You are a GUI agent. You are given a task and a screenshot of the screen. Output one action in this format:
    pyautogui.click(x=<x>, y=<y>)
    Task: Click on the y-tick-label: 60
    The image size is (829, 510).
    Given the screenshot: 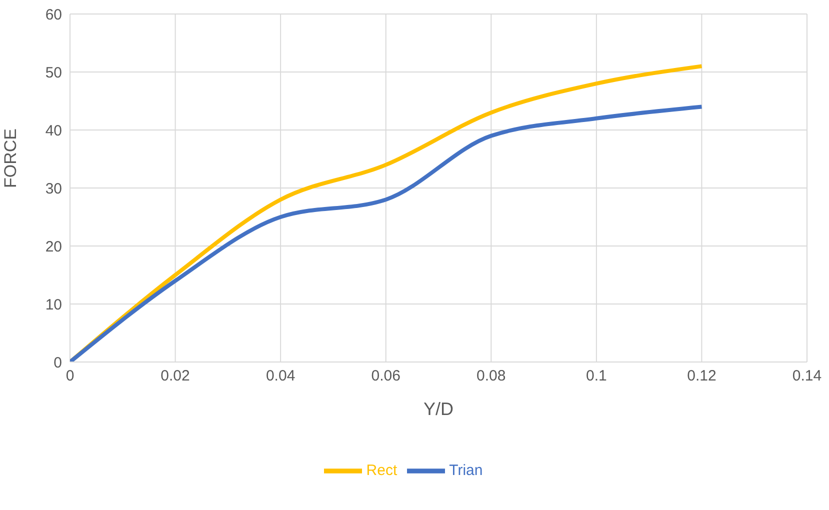 What is the action you would take?
    pyautogui.click(x=53, y=15)
    